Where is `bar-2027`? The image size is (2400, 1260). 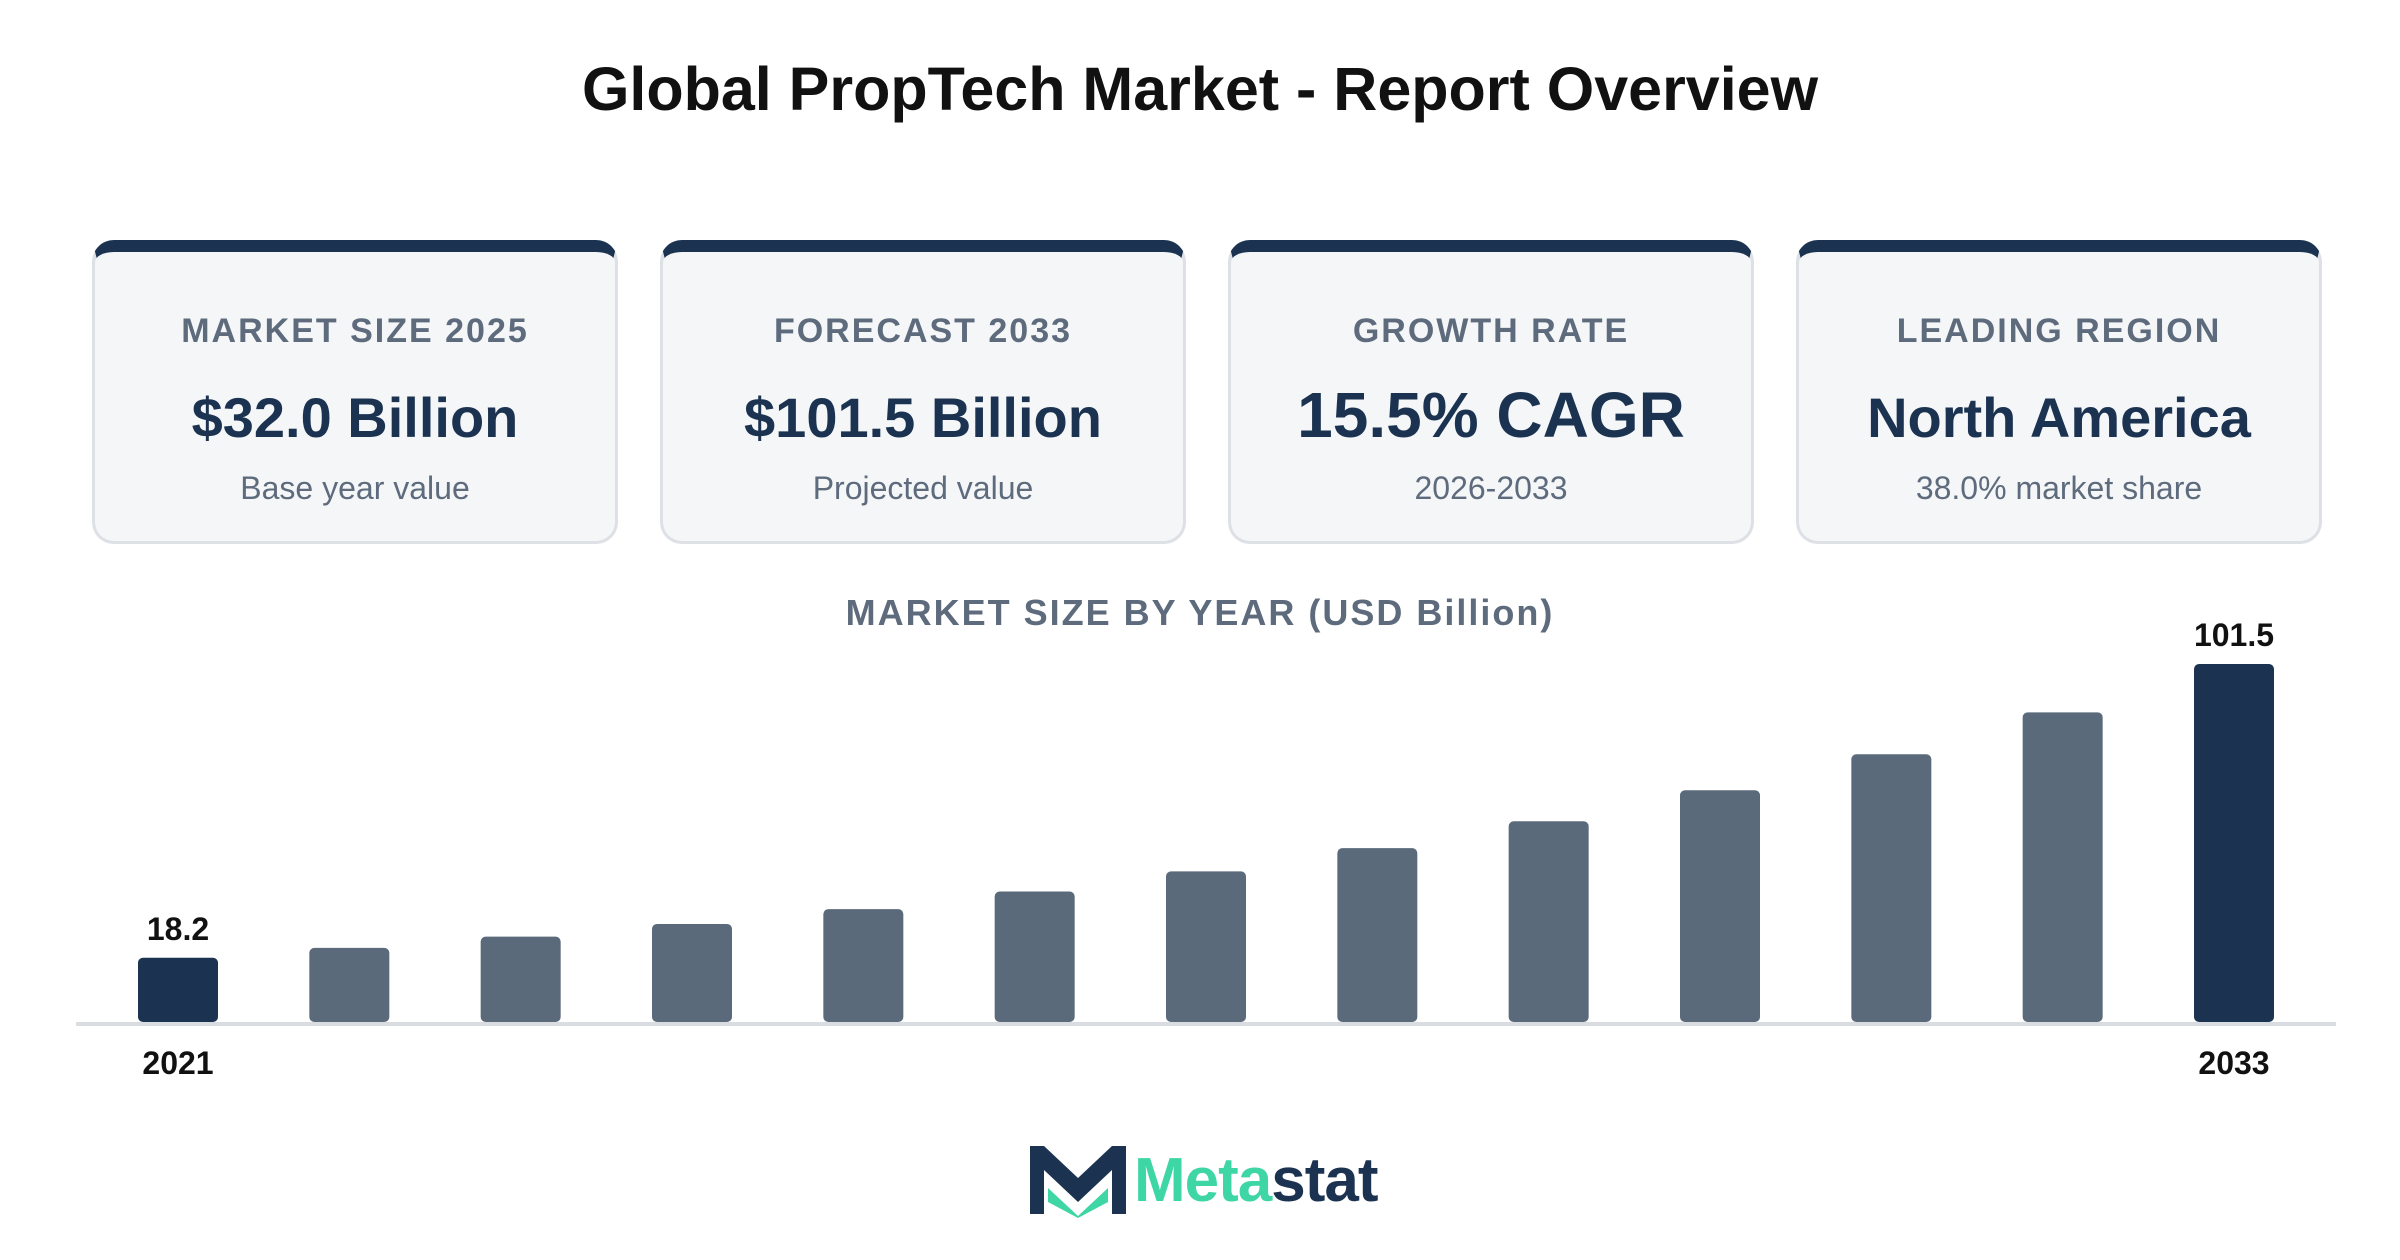 bar-2027 is located at coordinates (1206, 946).